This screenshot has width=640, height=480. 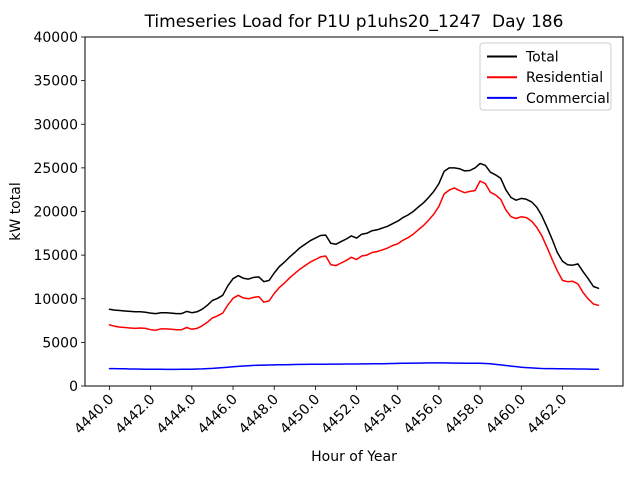 I want to click on y-tick-label: 40000, so click(x=55, y=38).